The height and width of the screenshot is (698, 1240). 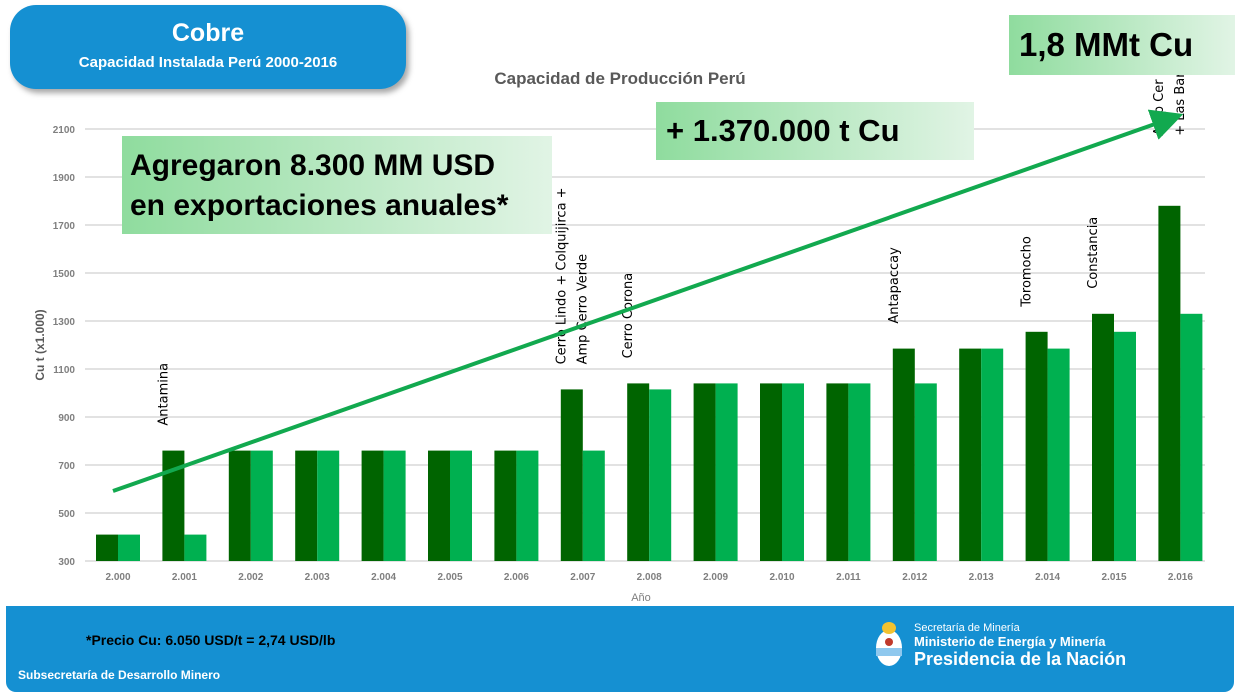 What do you see at coordinates (815, 131) in the screenshot?
I see `increase-callout: + 1.370.000 t Cu` at bounding box center [815, 131].